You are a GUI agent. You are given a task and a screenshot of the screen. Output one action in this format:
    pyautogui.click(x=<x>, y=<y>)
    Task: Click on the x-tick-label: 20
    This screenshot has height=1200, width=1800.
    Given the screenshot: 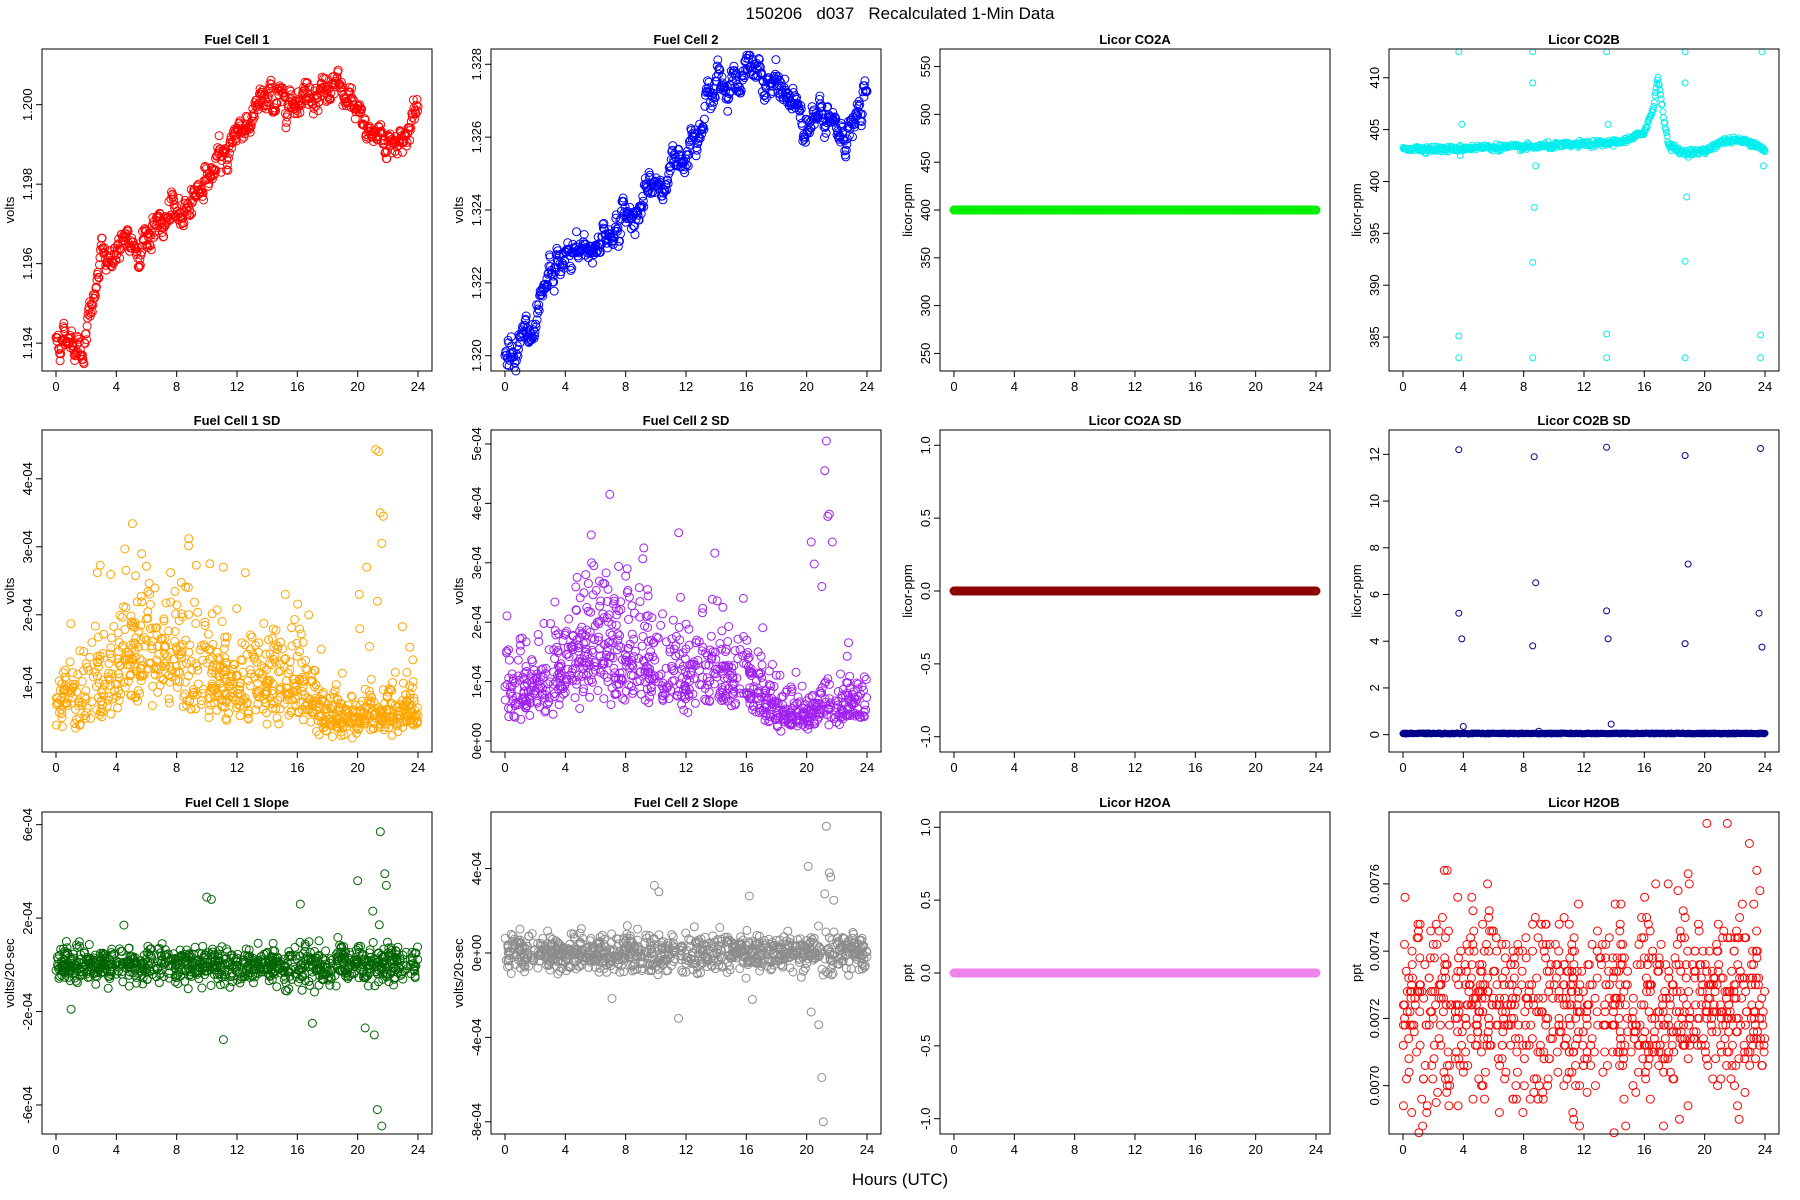 What is the action you would take?
    pyautogui.click(x=1255, y=767)
    